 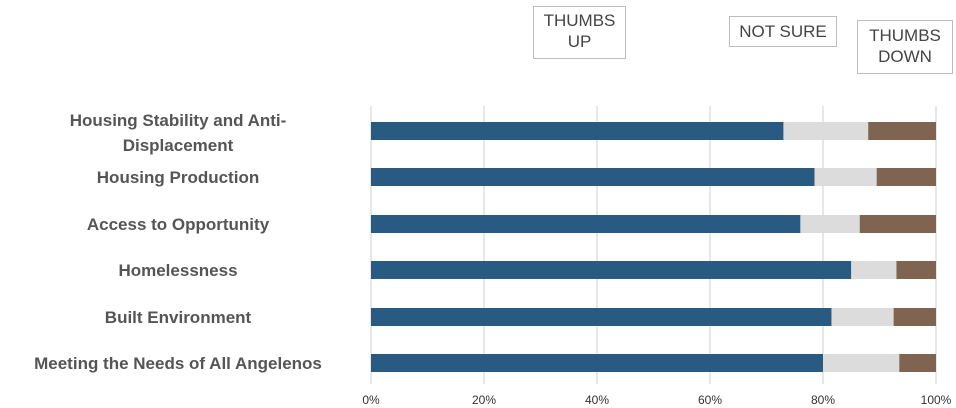 What do you see at coordinates (178, 317) in the screenshot?
I see `category-label: Built Environment` at bounding box center [178, 317].